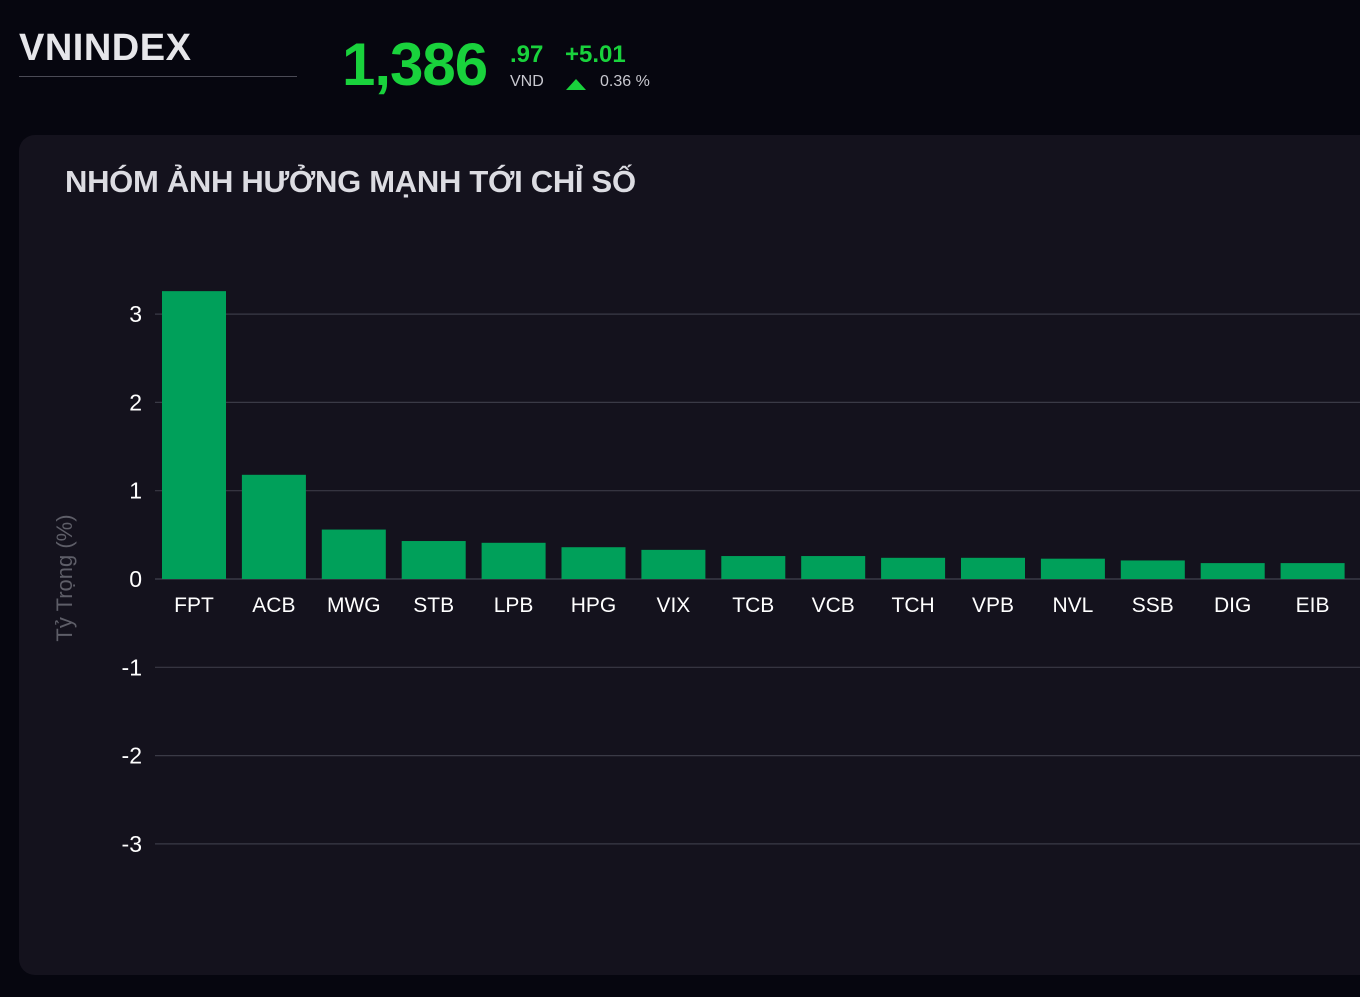 This screenshot has height=997, width=1360. Describe the element at coordinates (433, 560) in the screenshot. I see `bar-stb` at that location.